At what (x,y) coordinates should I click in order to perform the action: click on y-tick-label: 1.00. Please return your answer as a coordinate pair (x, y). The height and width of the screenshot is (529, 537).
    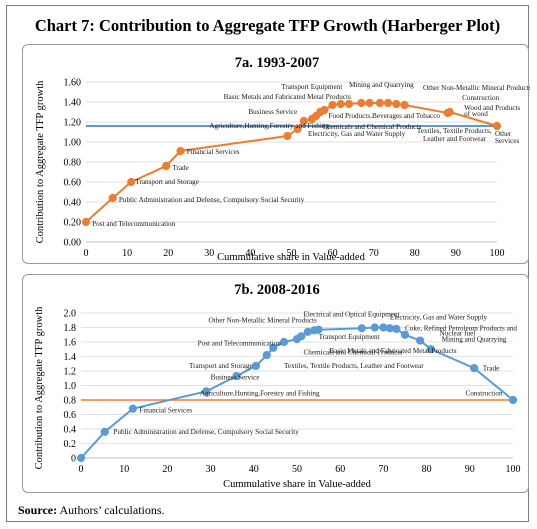
    Looking at the image, I should click on (73, 143).